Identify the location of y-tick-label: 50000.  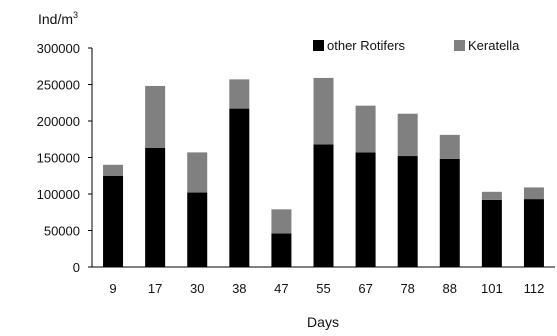
(62, 231).